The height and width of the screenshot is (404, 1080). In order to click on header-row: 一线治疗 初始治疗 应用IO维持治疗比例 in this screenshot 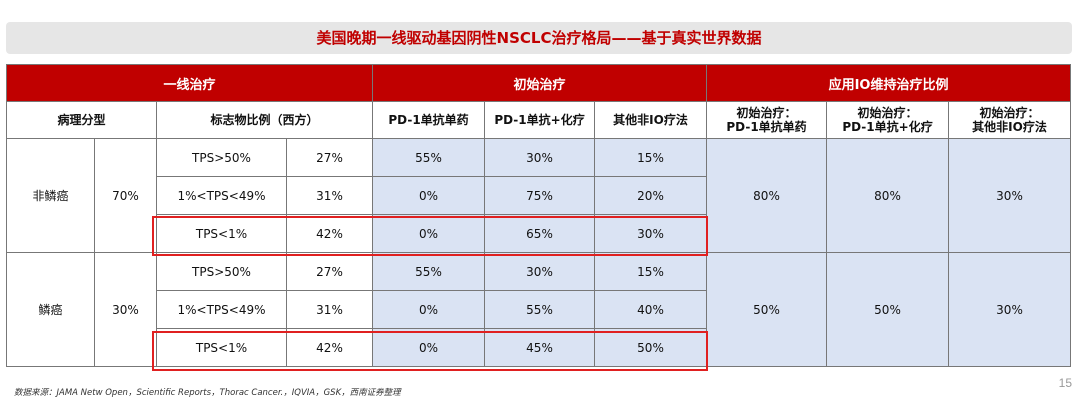, I will do `click(538, 83)`.